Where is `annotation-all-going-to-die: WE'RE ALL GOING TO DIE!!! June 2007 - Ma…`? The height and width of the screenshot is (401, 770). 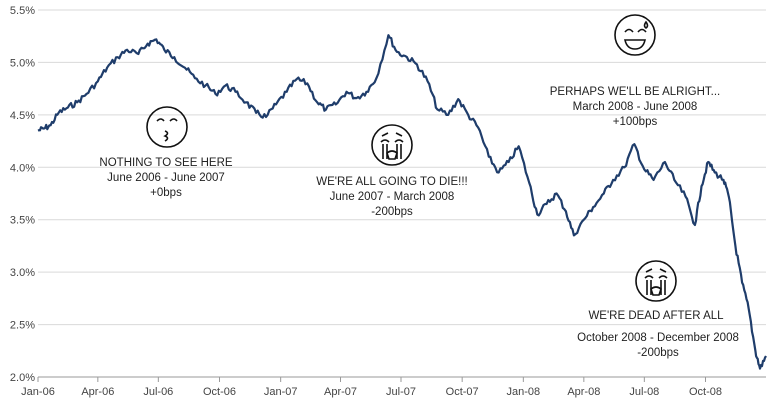 annotation-all-going-to-die: WE'RE ALL GOING TO DIE!!! June 2007 - Ma… is located at coordinates (392, 171).